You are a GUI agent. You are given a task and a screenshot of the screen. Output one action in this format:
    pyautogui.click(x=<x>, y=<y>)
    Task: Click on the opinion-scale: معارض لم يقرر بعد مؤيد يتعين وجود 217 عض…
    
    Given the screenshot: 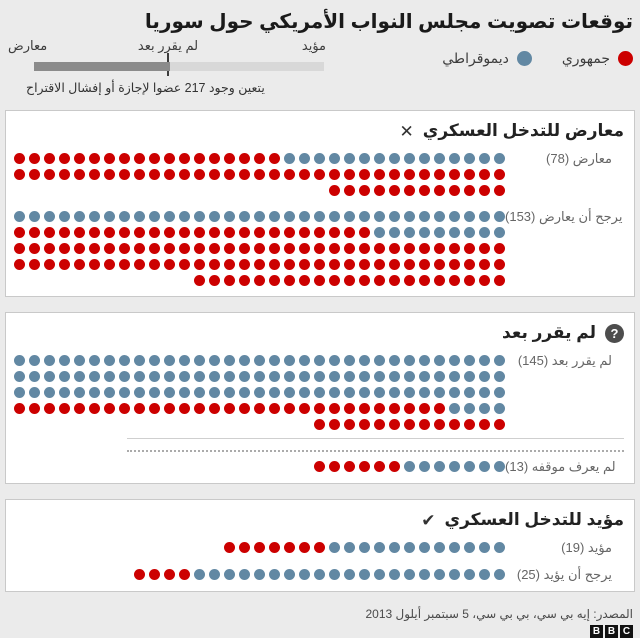 What is the action you would take?
    pyautogui.click(x=169, y=74)
    